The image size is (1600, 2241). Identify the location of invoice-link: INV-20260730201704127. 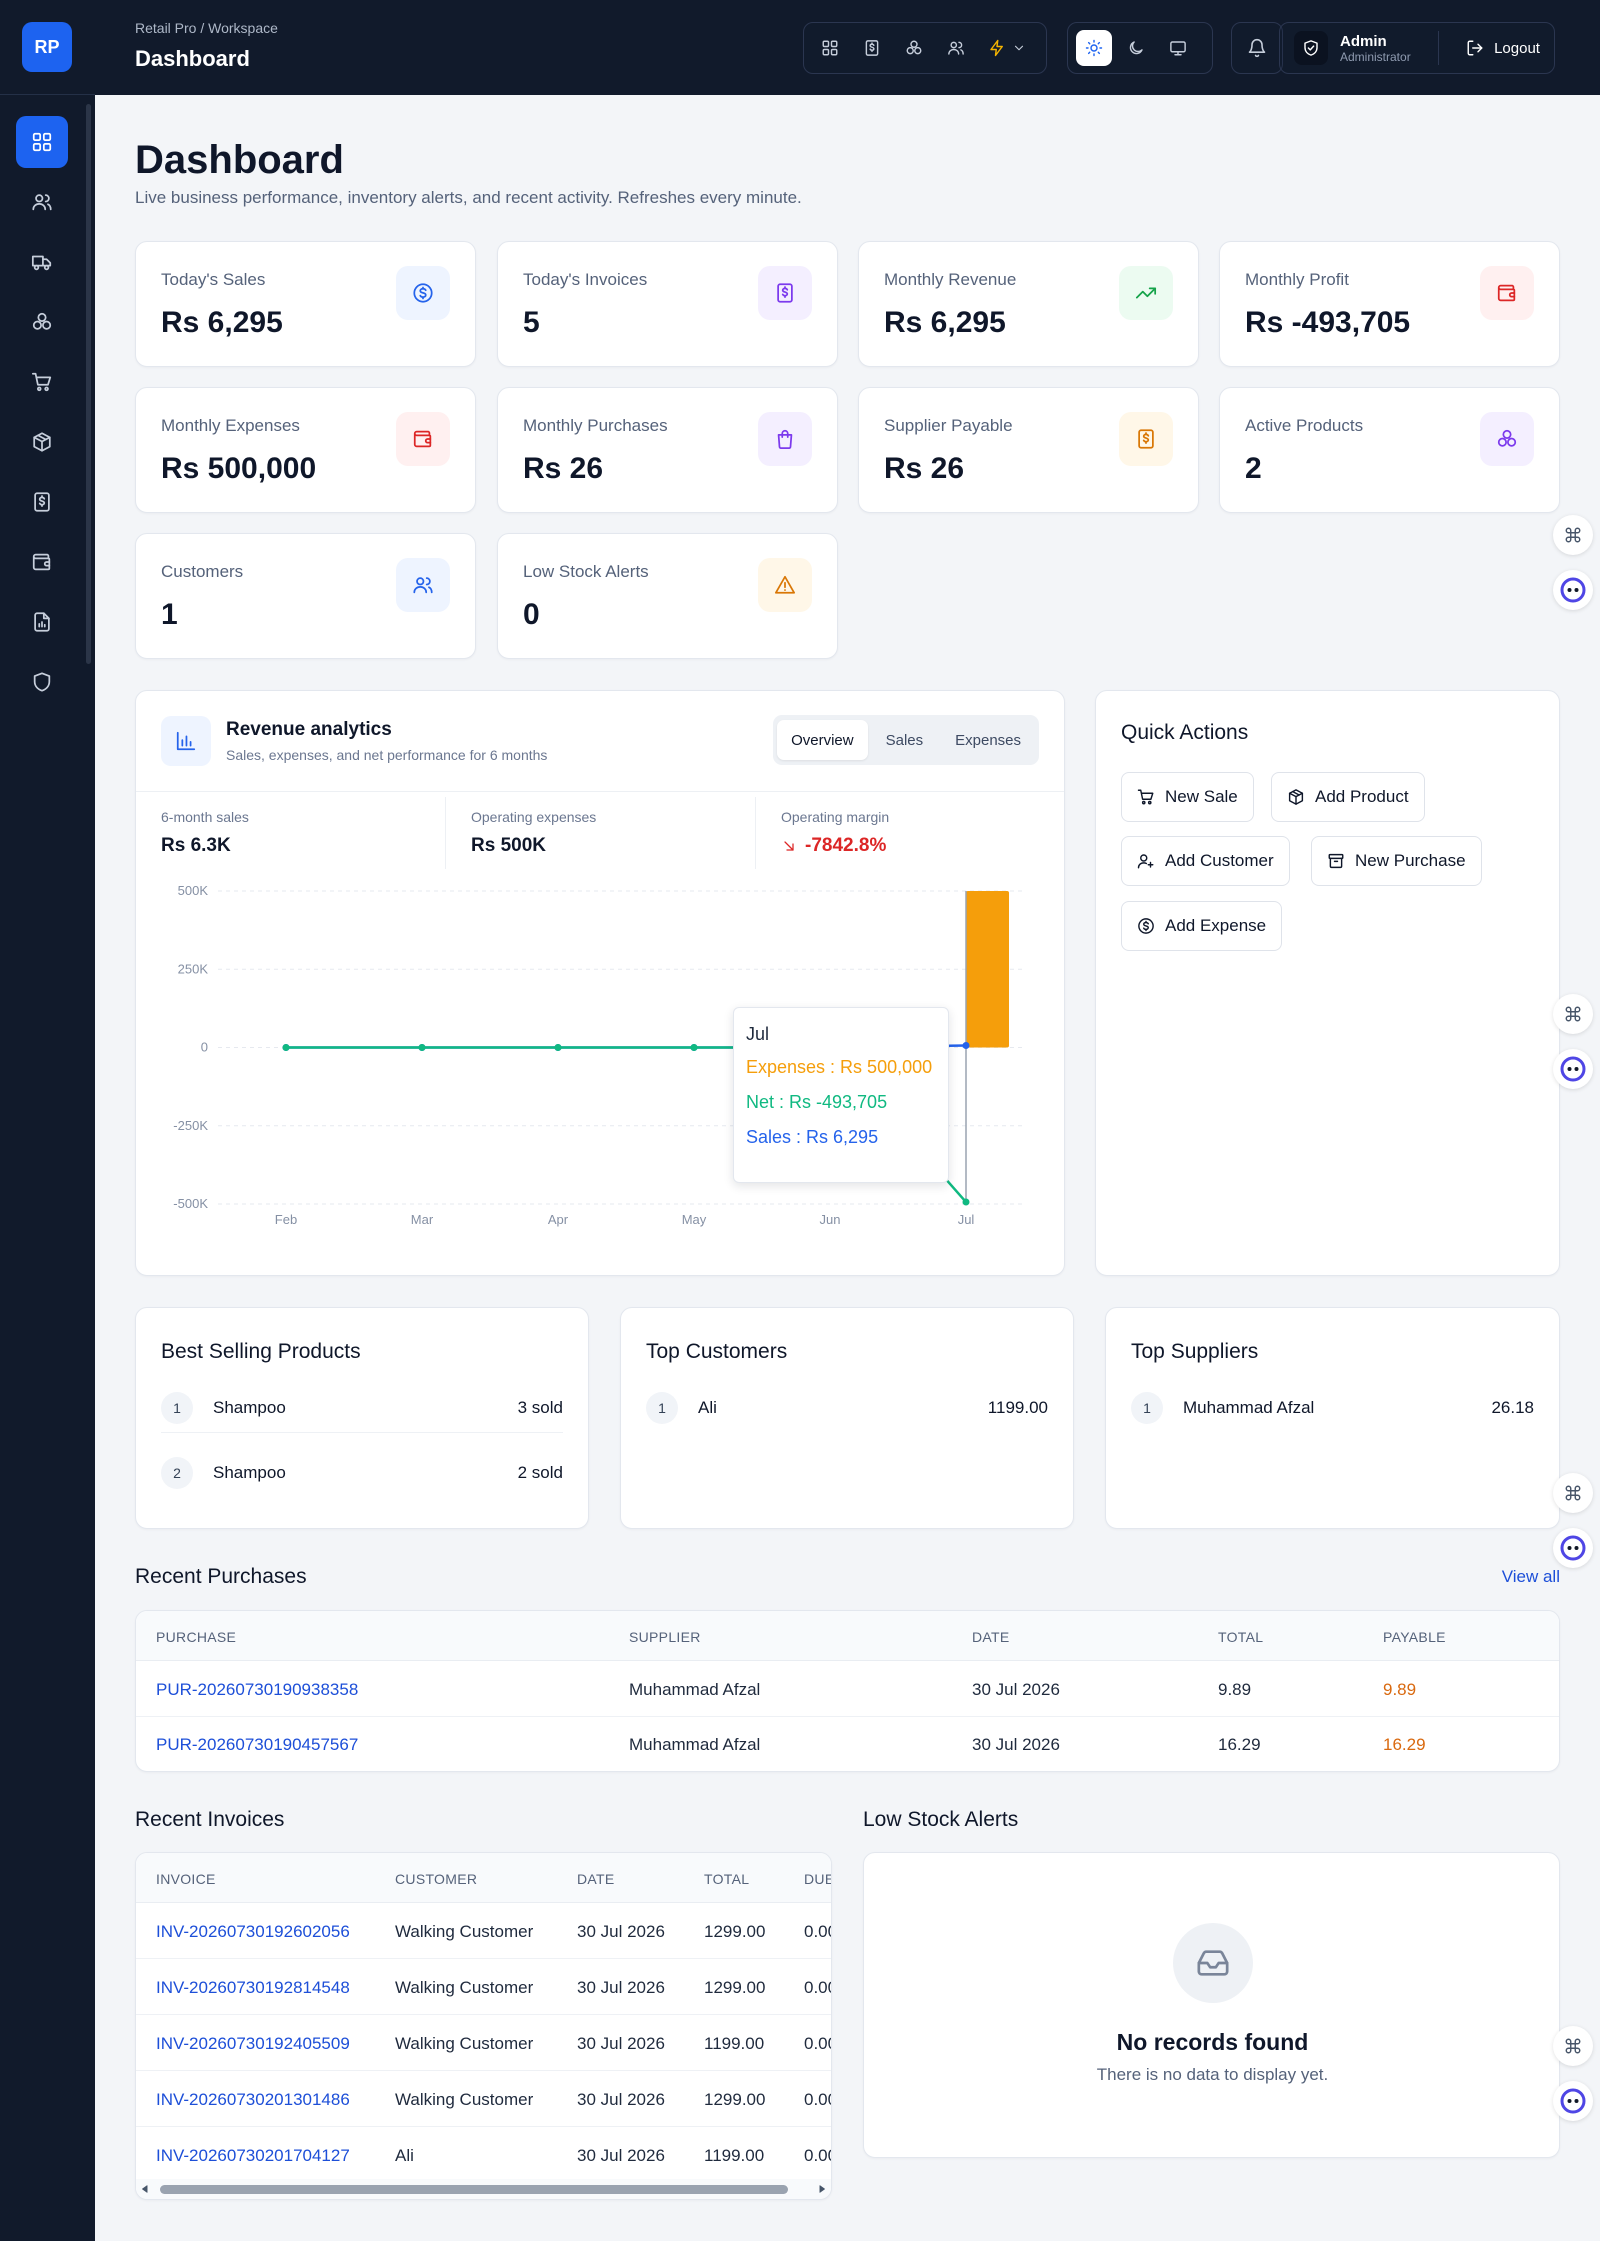
(253, 2155).